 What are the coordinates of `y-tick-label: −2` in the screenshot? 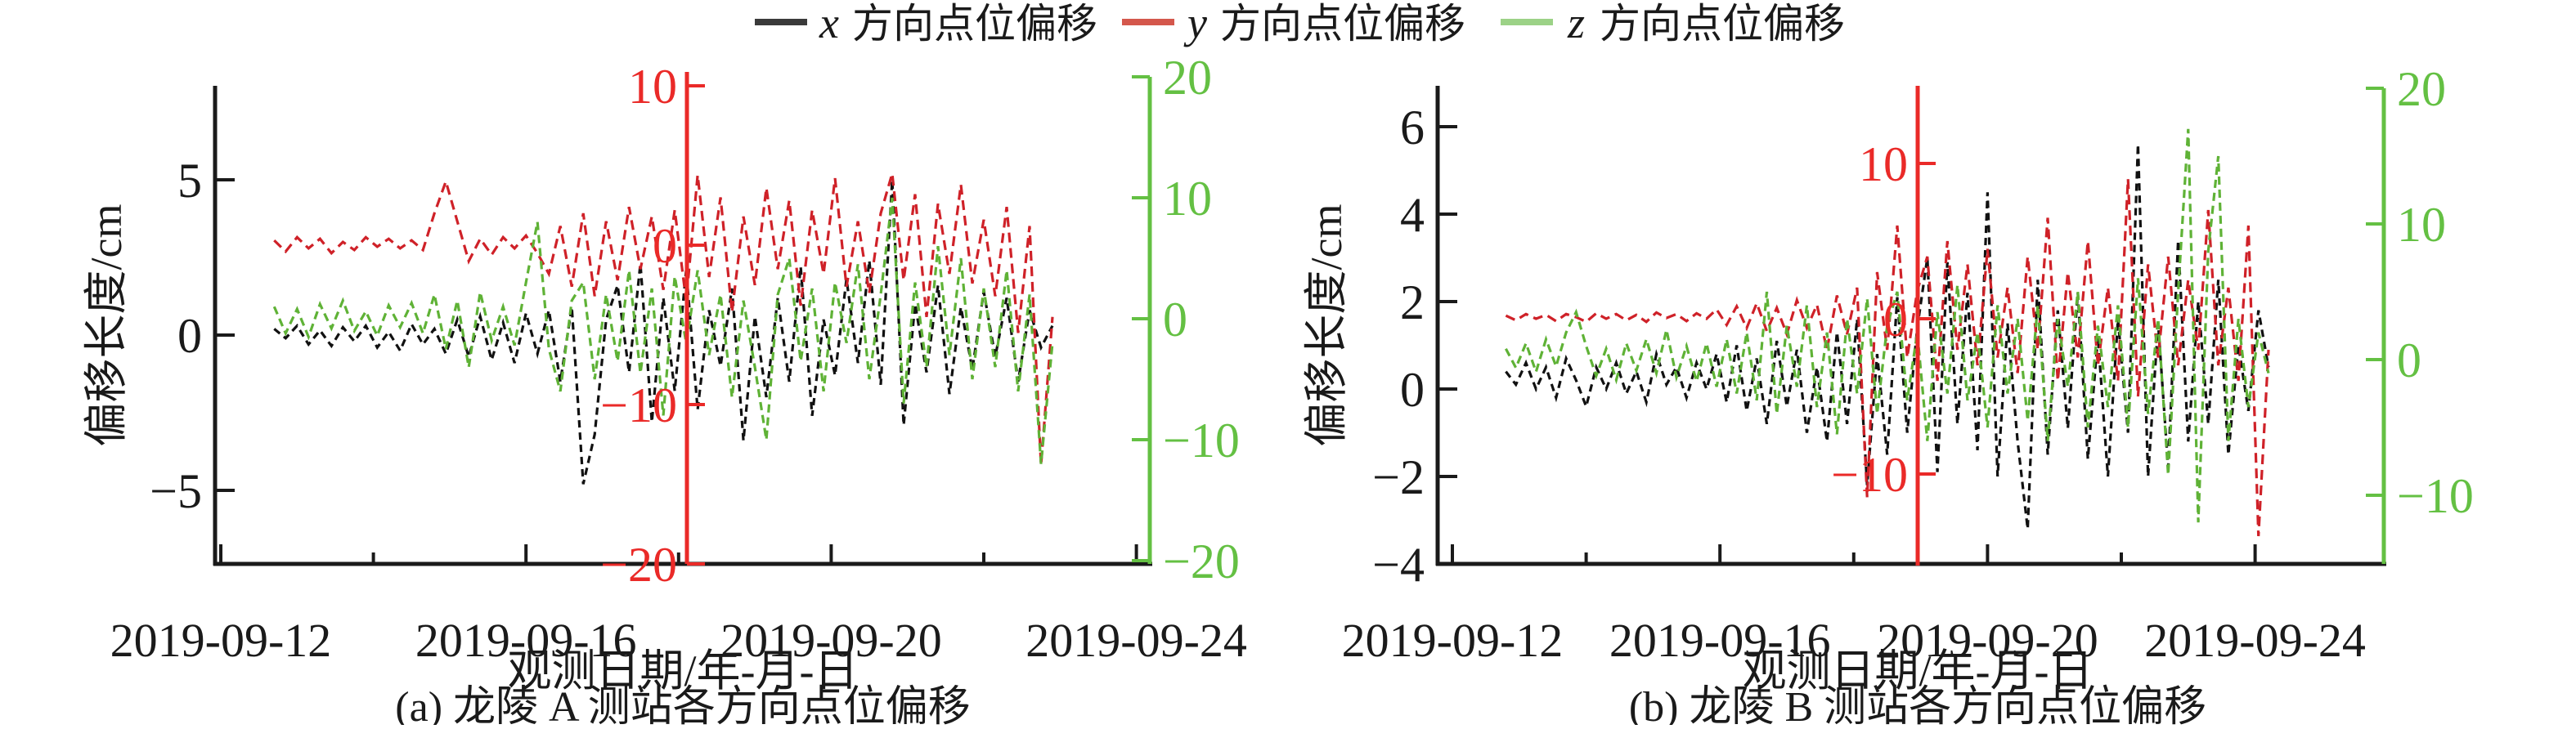 It's located at (1399, 477).